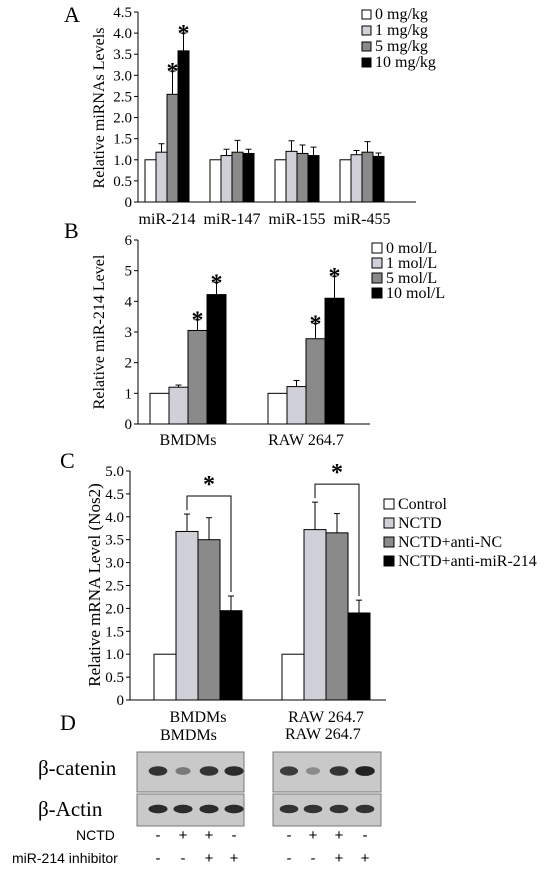 The height and width of the screenshot is (869, 554). What do you see at coordinates (389, 542) in the screenshot?
I see `legend-swatch-nctd-anti-nc` at bounding box center [389, 542].